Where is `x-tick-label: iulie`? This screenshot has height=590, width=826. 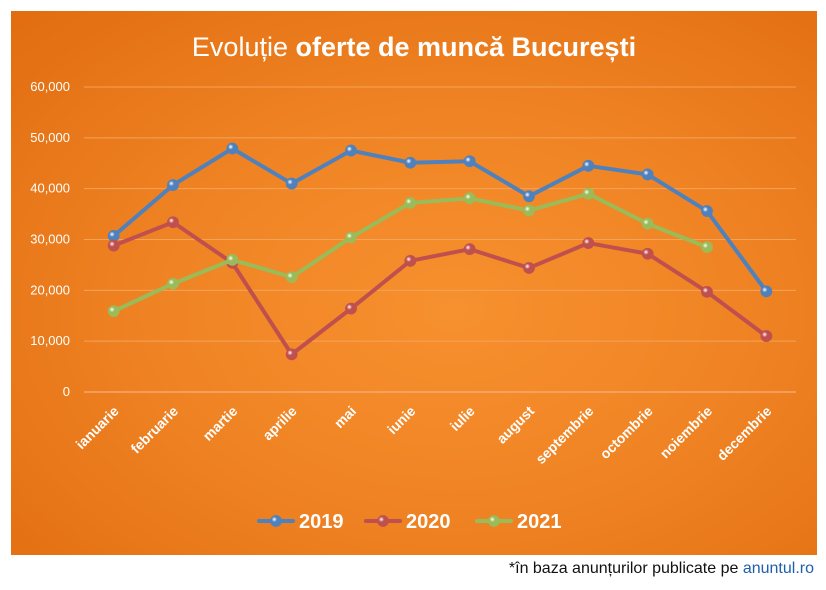
x-tick-label: iulie is located at coordinates (462, 418).